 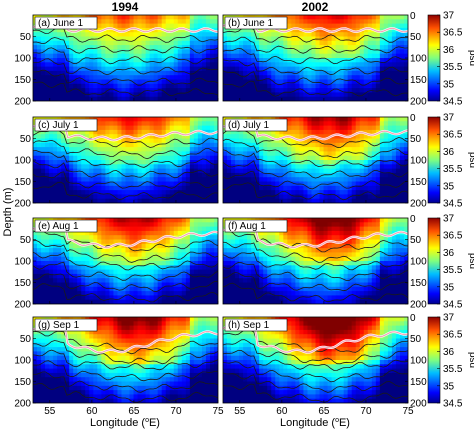 What do you see at coordinates (450, 361) in the screenshot?
I see `colorbar-4: 37 36.5 36 35.5 35 34.5 psu` at bounding box center [450, 361].